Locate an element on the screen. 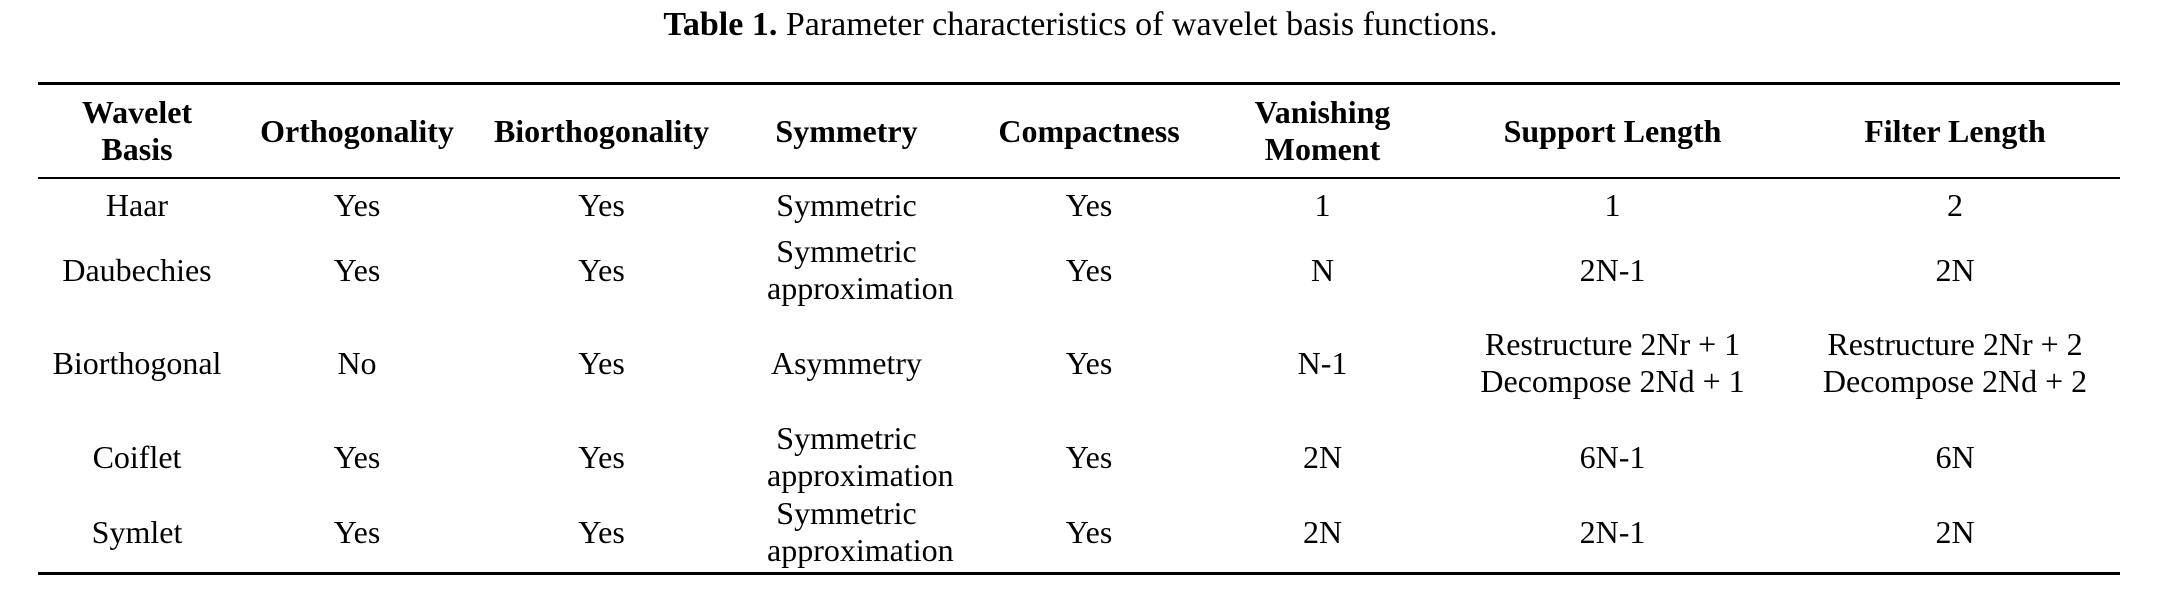  table-cell: N is located at coordinates (1322, 269).